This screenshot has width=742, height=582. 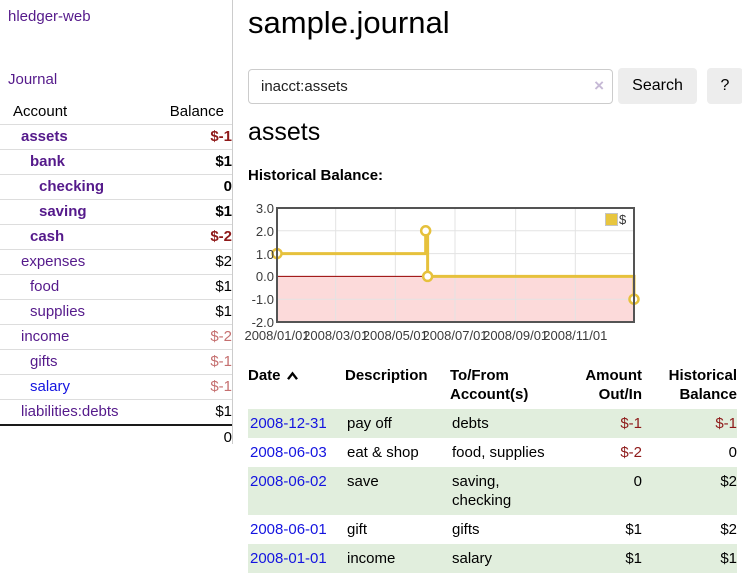 I want to click on clear-search-icon: ×, so click(x=599, y=85).